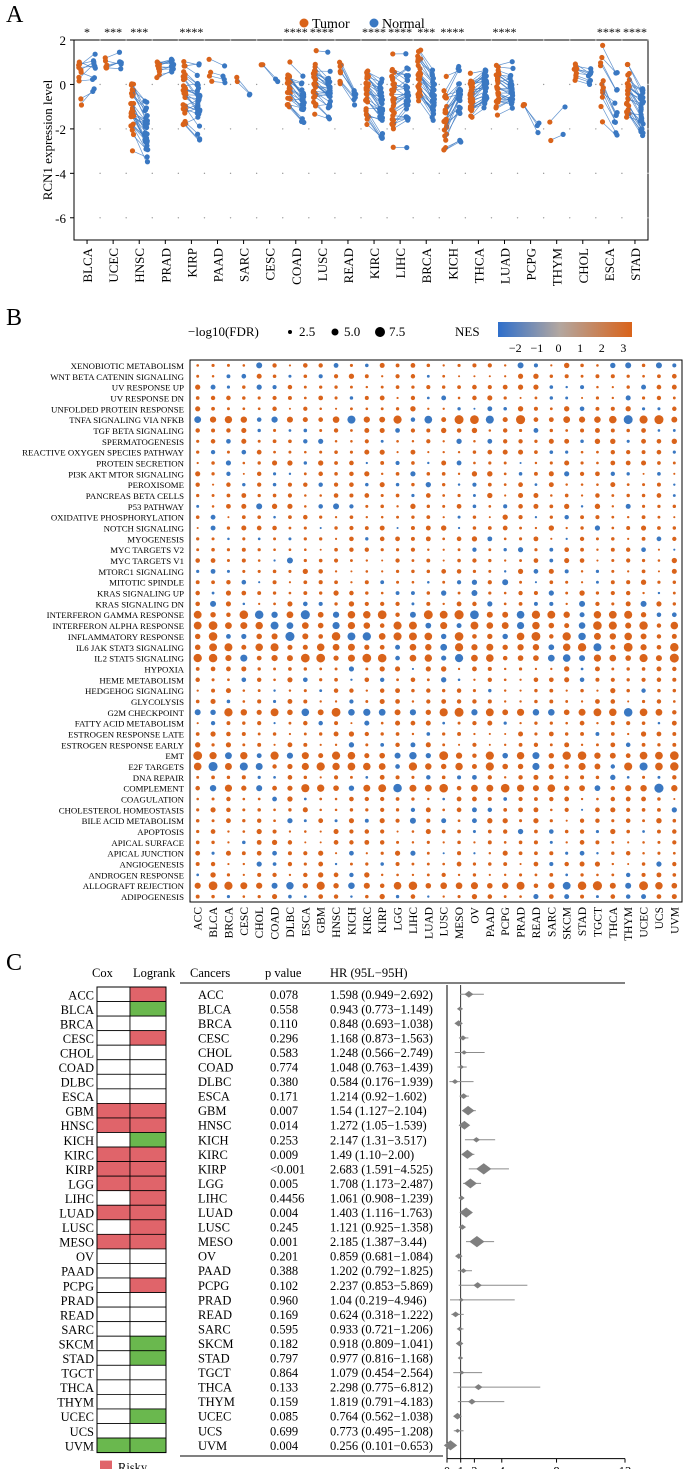 This screenshot has width=685, height=1469. What do you see at coordinates (284, 1271) in the screenshot?
I see `row-pvalue: 0.388` at bounding box center [284, 1271].